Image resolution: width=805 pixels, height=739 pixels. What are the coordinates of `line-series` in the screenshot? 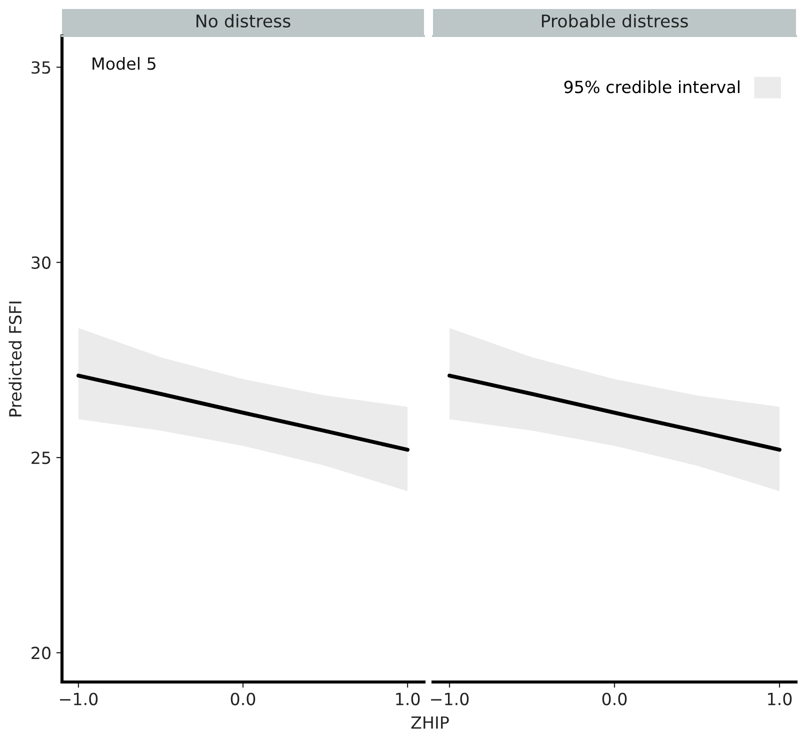 It's located at (243, 413).